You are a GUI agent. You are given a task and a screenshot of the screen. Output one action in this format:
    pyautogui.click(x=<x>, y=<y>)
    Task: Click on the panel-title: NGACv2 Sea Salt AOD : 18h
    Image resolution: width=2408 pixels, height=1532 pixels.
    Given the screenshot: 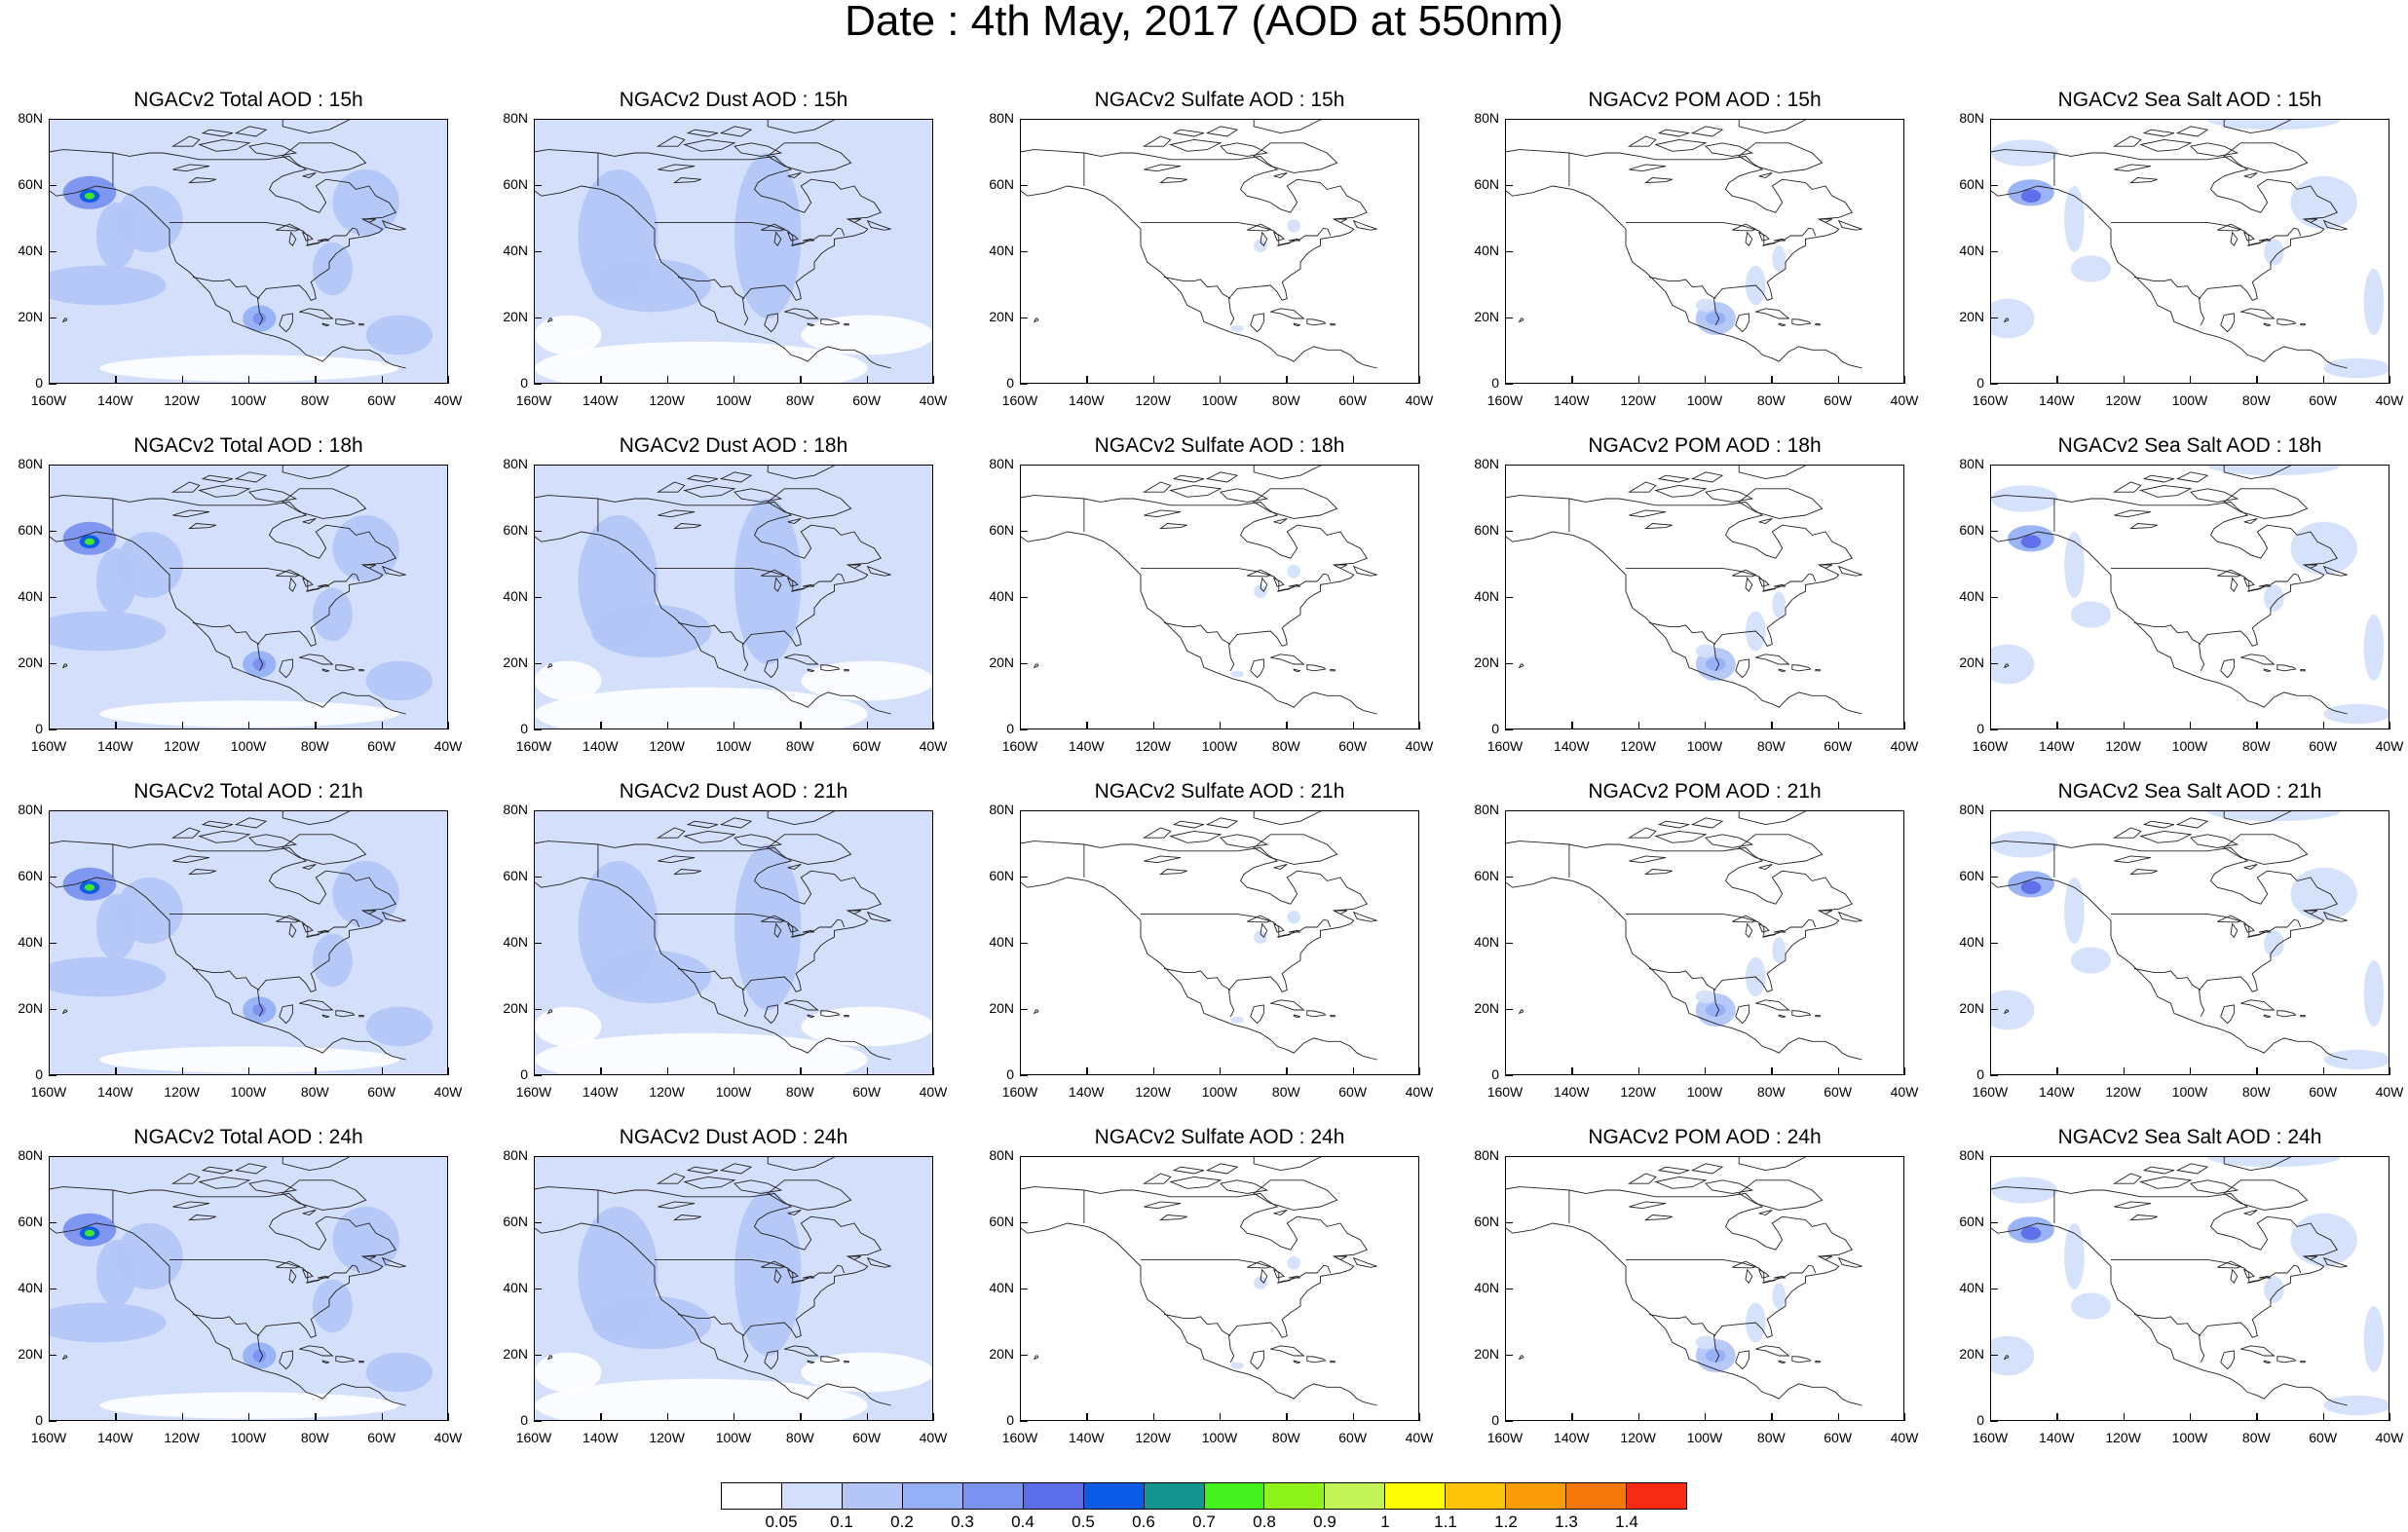 What is the action you would take?
    pyautogui.click(x=2189, y=445)
    